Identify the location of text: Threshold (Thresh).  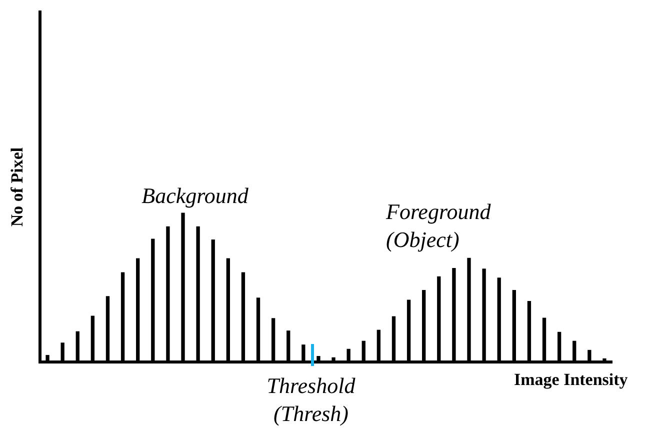
(311, 400).